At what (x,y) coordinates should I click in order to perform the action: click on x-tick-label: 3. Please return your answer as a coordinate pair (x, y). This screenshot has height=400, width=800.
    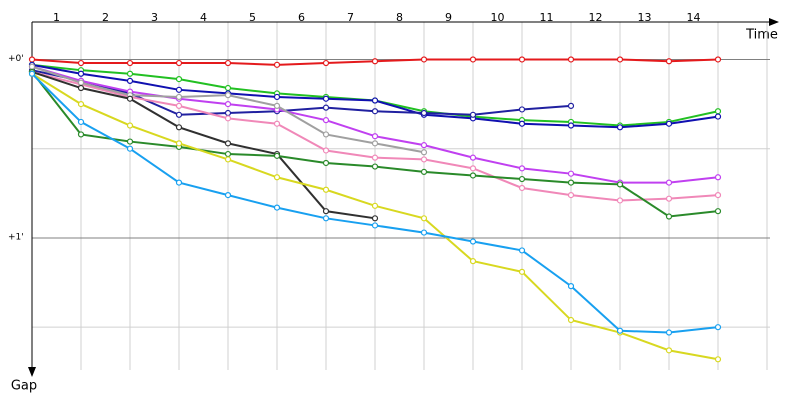
    Looking at the image, I should click on (154, 17).